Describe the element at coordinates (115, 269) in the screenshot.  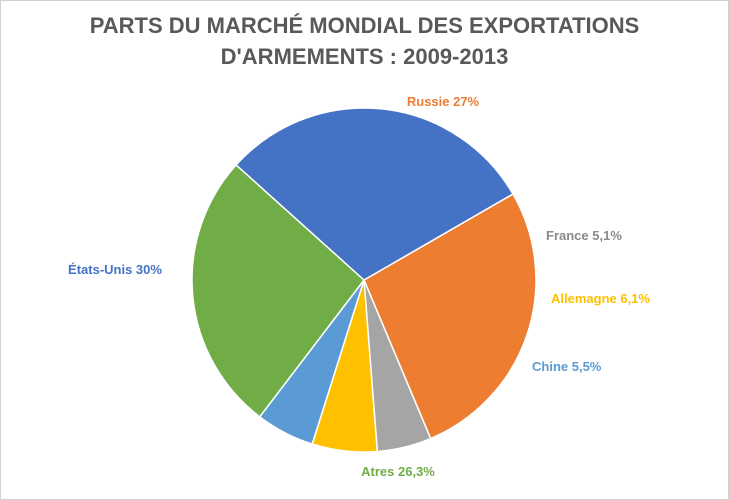
I see `slice-label-5: États-Unis 30%` at that location.